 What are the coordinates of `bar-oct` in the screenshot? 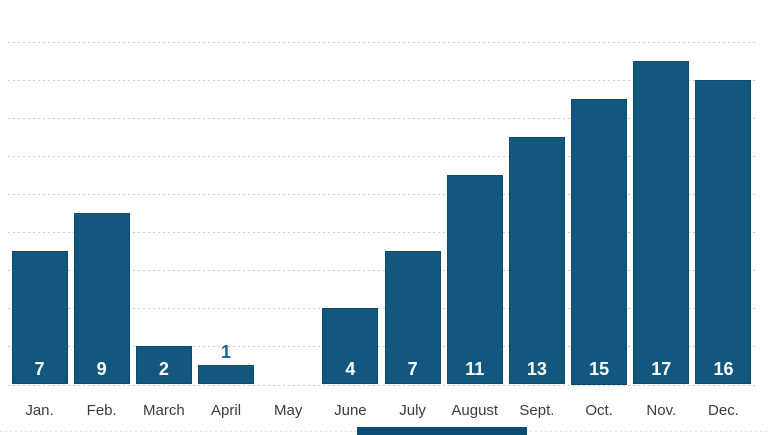 It's located at (599, 241).